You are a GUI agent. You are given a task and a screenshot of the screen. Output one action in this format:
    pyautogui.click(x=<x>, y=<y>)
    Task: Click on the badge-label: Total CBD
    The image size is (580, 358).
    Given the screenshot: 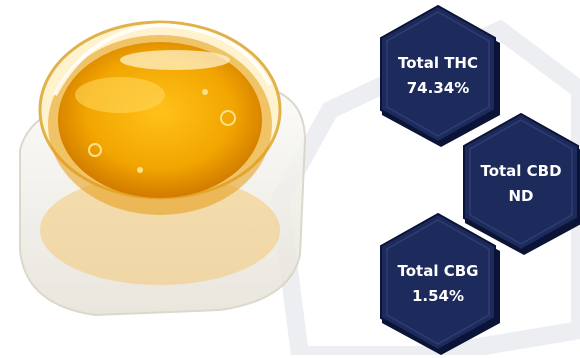 What is the action you would take?
    pyautogui.click(x=521, y=171)
    